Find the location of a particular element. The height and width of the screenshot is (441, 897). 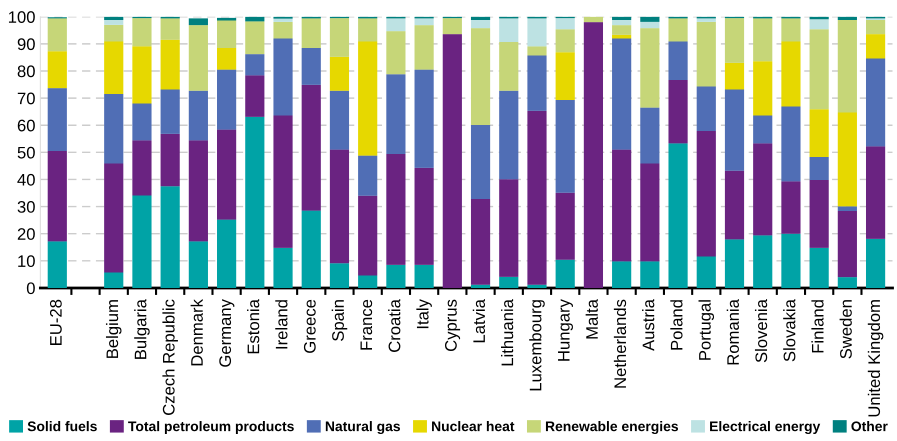

y-tick-label: 40 is located at coordinates (26, 180).